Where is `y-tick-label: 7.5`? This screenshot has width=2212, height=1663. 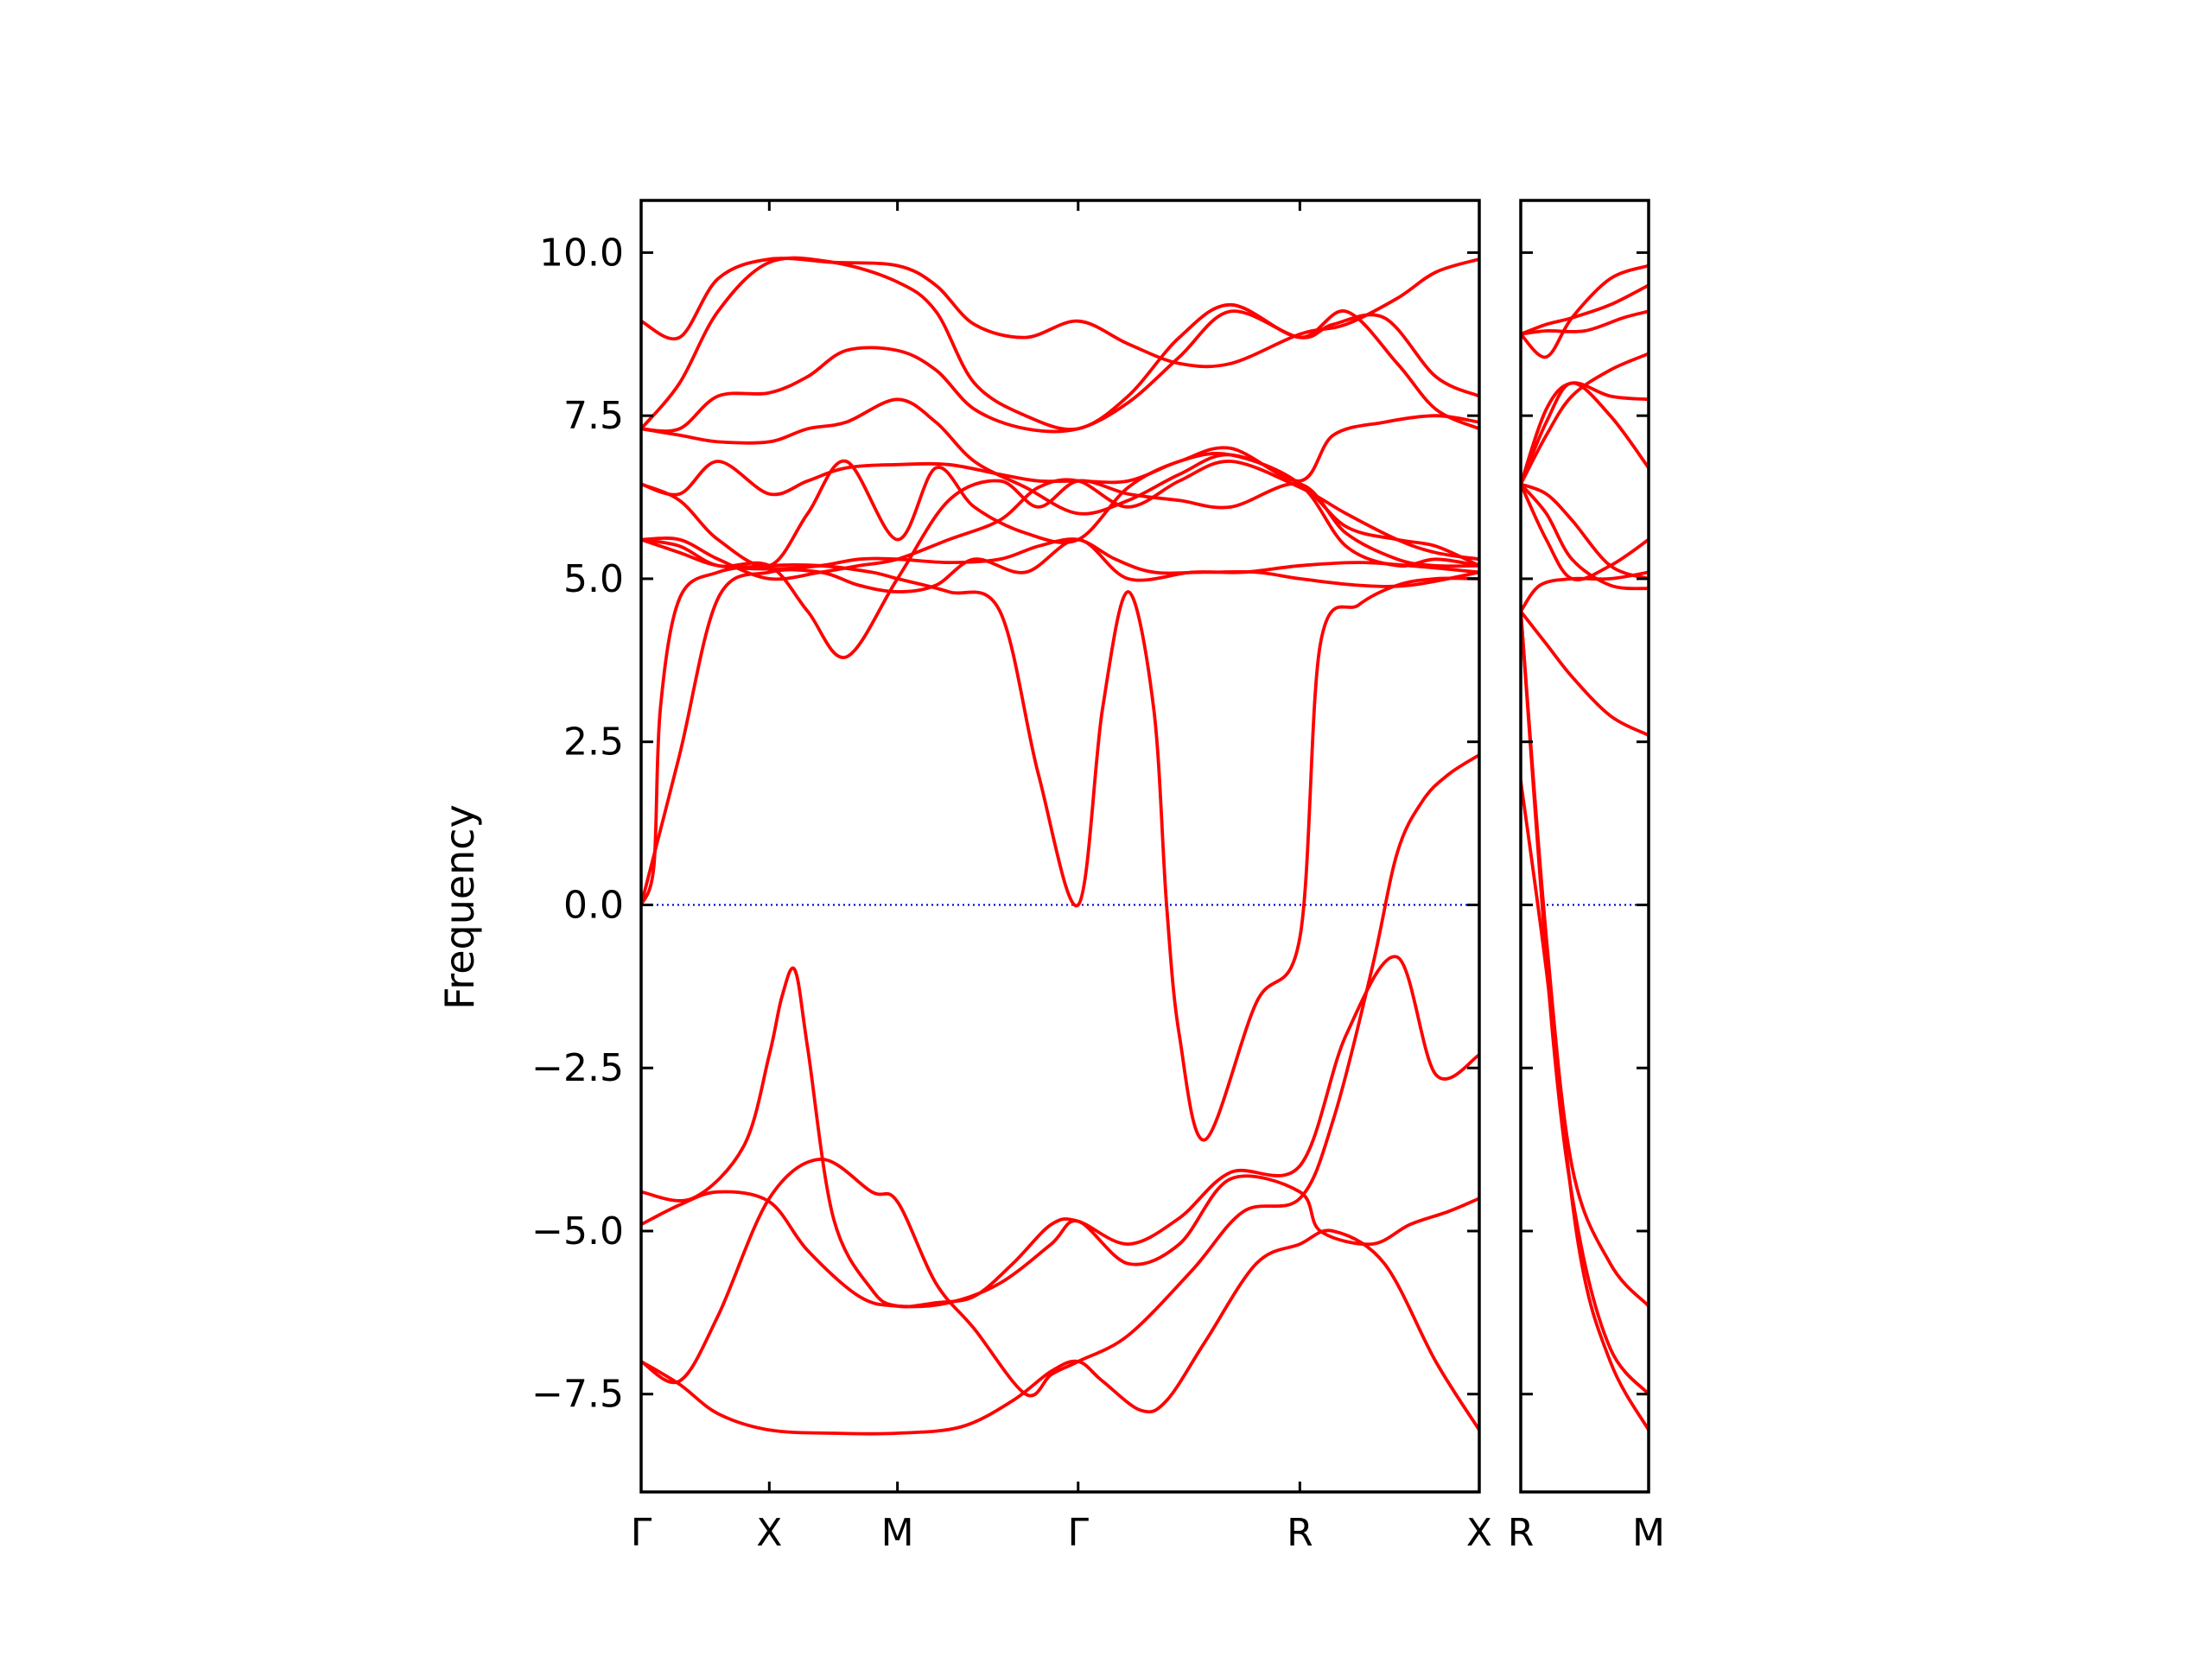 y-tick-label: 7.5 is located at coordinates (593, 416).